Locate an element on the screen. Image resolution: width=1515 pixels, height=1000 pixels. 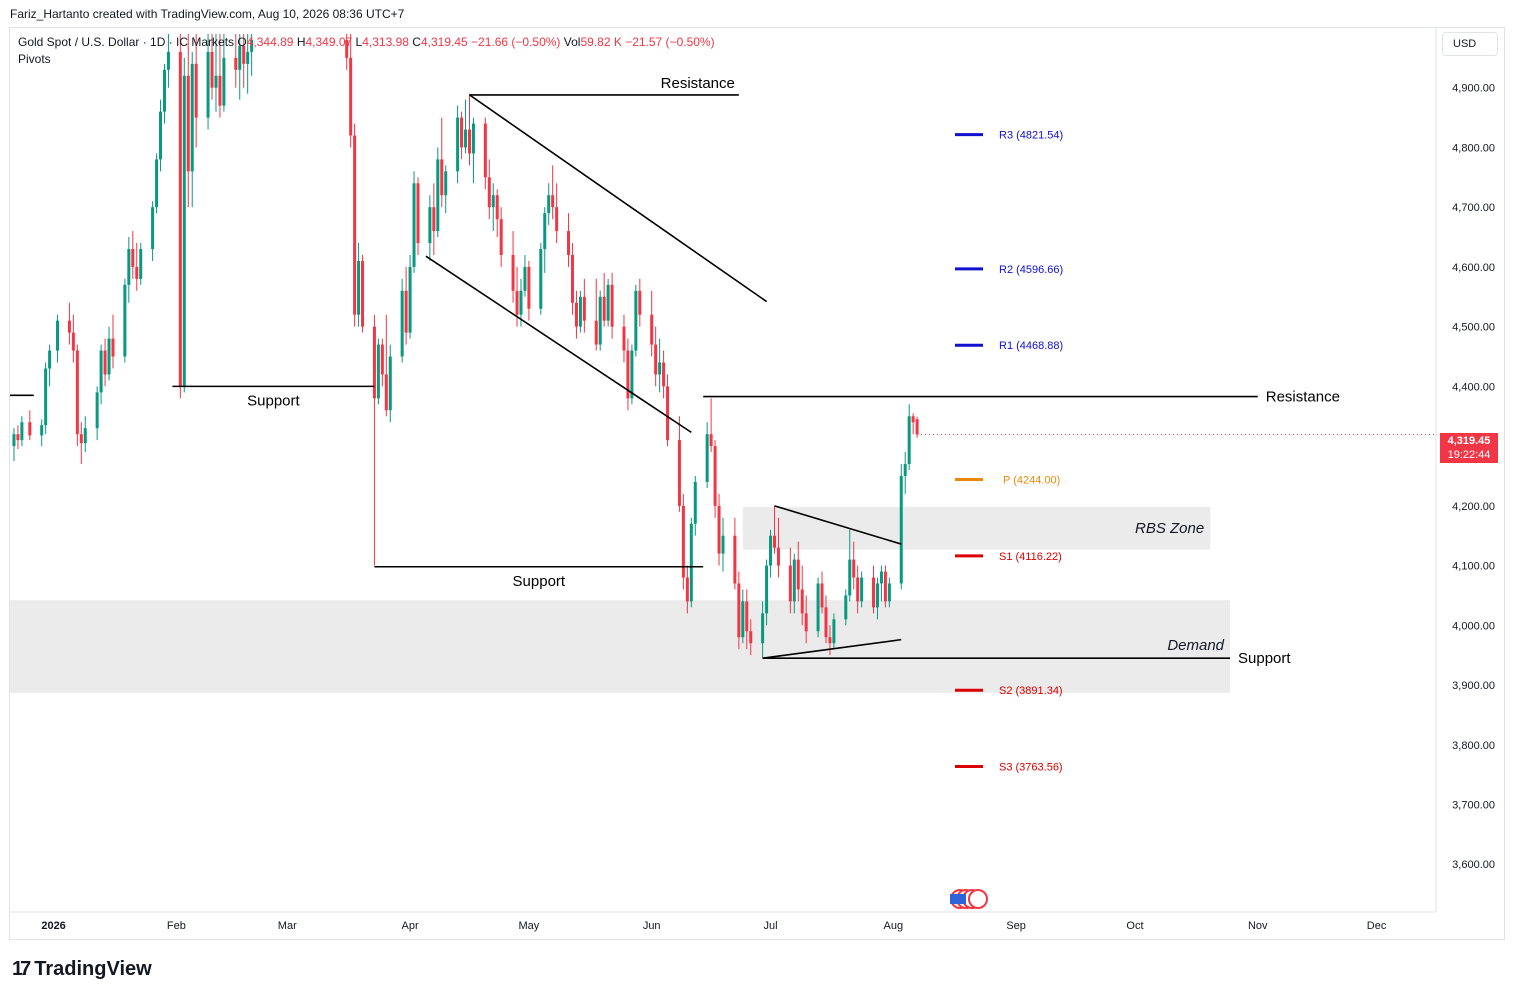
open-label: O is located at coordinates (242, 42).